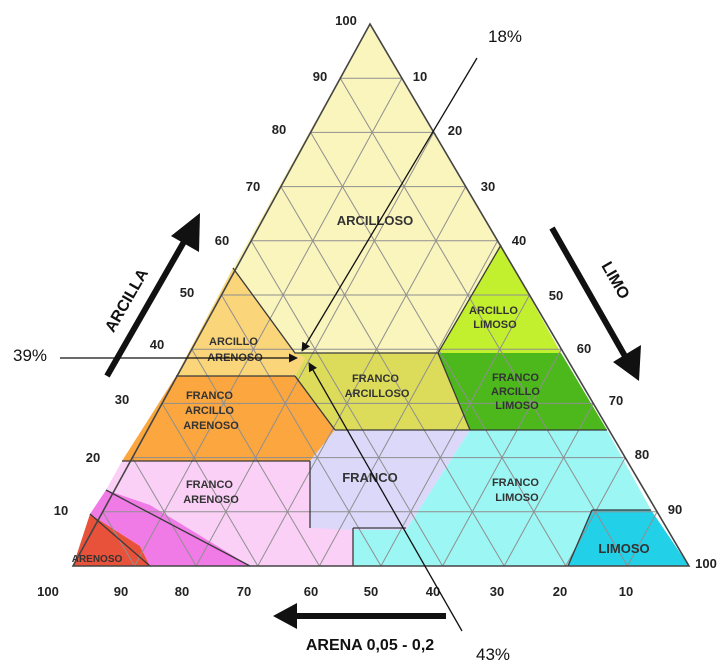 The height and width of the screenshot is (664, 721). What do you see at coordinates (517, 490) in the screenshot?
I see `label-franco-limoso: FRANCO LIMOSO` at bounding box center [517, 490].